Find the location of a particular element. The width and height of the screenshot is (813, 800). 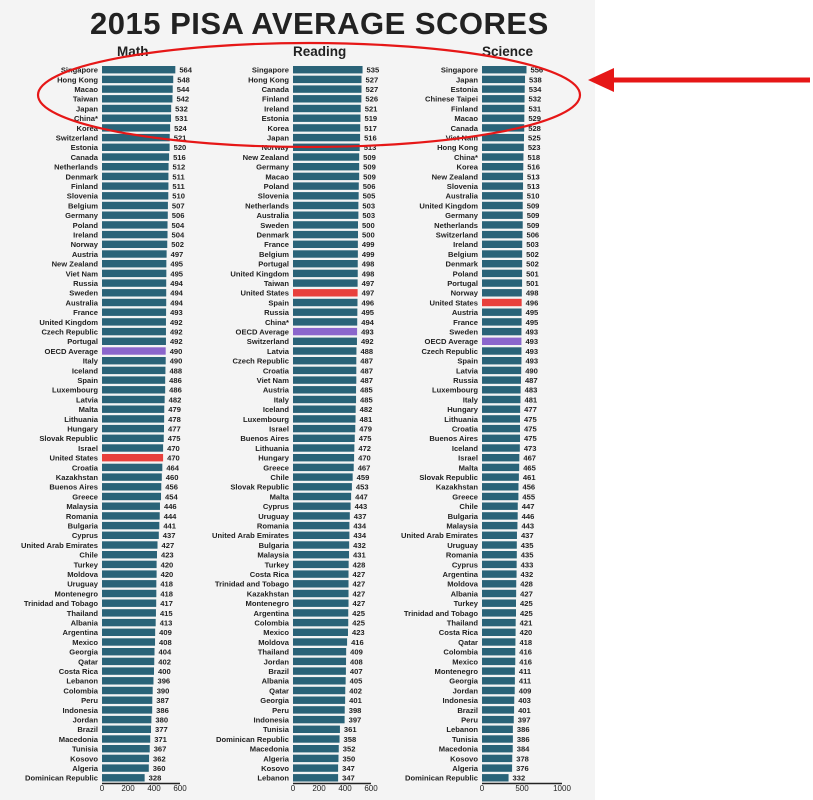

reading-label-ireland: Ireland is located at coordinates (276, 108).